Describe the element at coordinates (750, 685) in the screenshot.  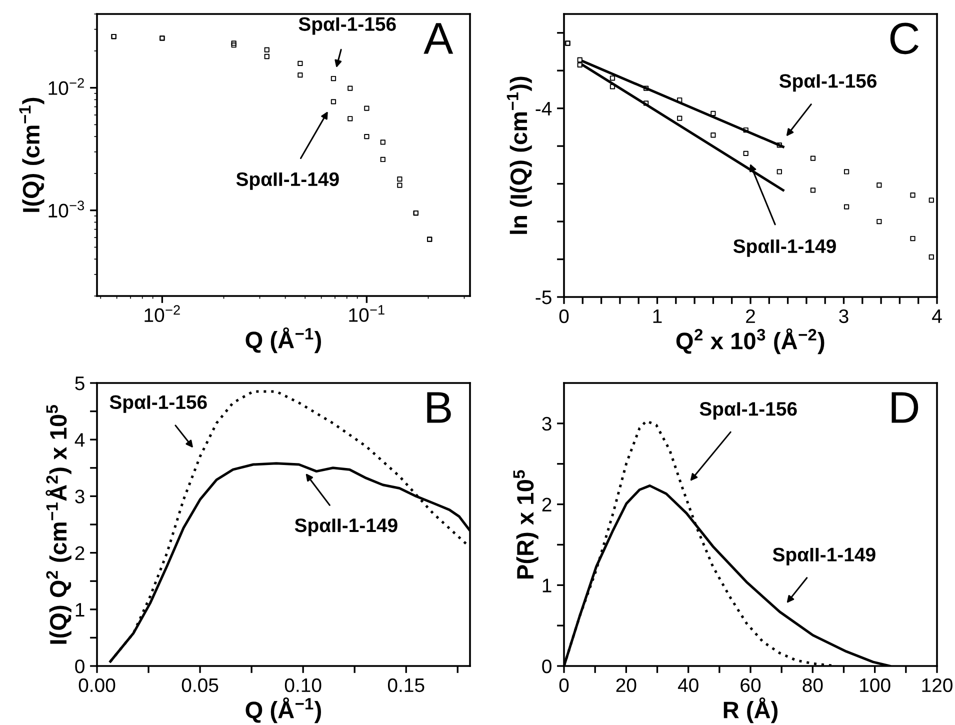
I see `x-tick-label: 60` at that location.